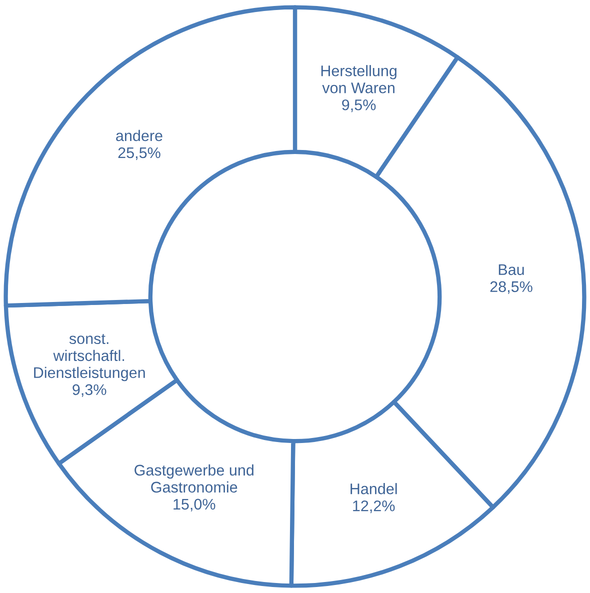 Image resolution: width=590 pixels, height=593 pixels. I want to click on data-label: 9,5%, so click(359, 105).